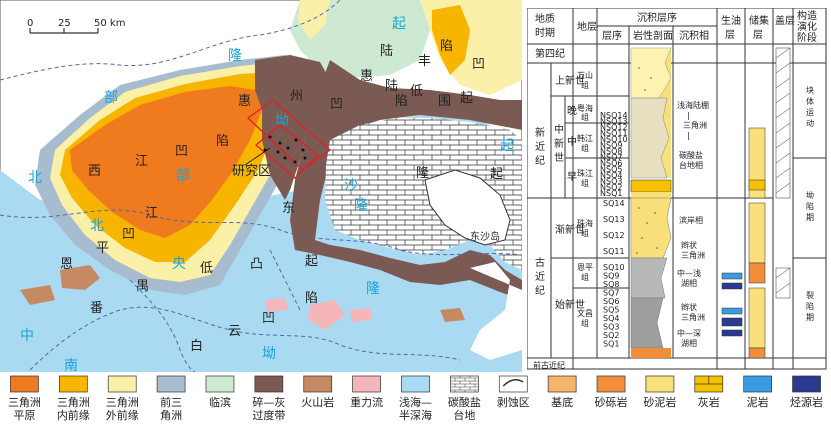 The width and height of the screenshot is (831, 436). Describe the element at coordinates (689, 245) in the screenshot. I see `facies-label: 辫状` at that location.